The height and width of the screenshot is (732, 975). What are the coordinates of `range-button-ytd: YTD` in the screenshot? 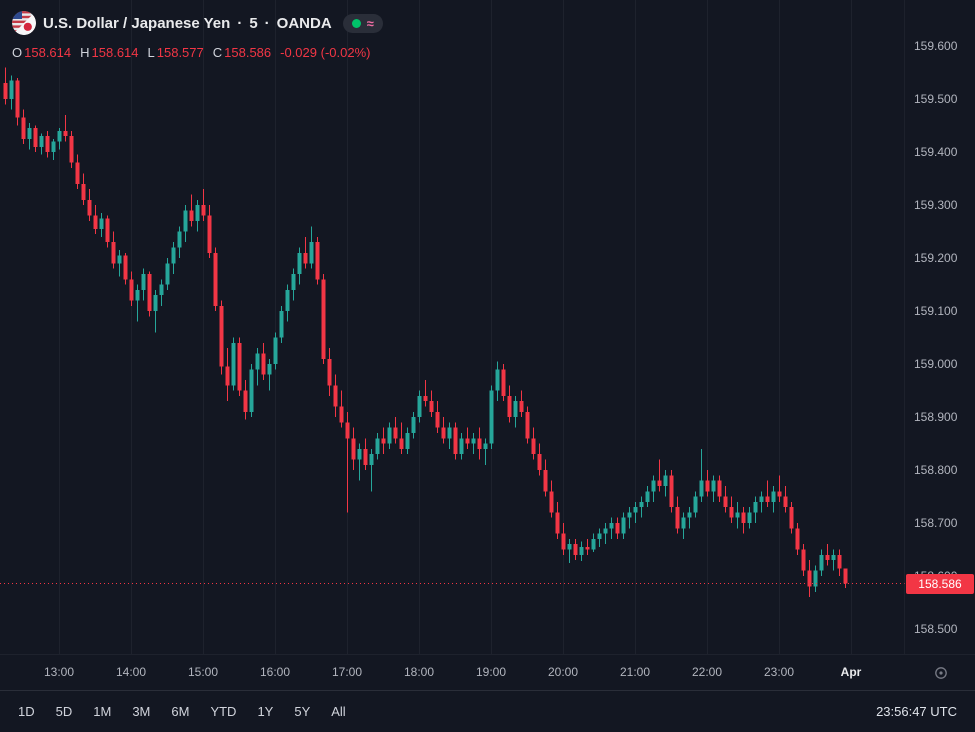 It's located at (223, 711).